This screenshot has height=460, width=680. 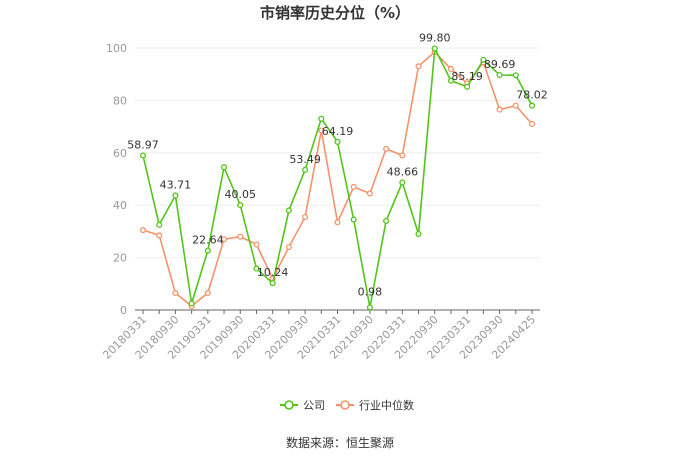 What do you see at coordinates (340, 442) in the screenshot?
I see `source-note: 数据来源：恒生聚源` at bounding box center [340, 442].